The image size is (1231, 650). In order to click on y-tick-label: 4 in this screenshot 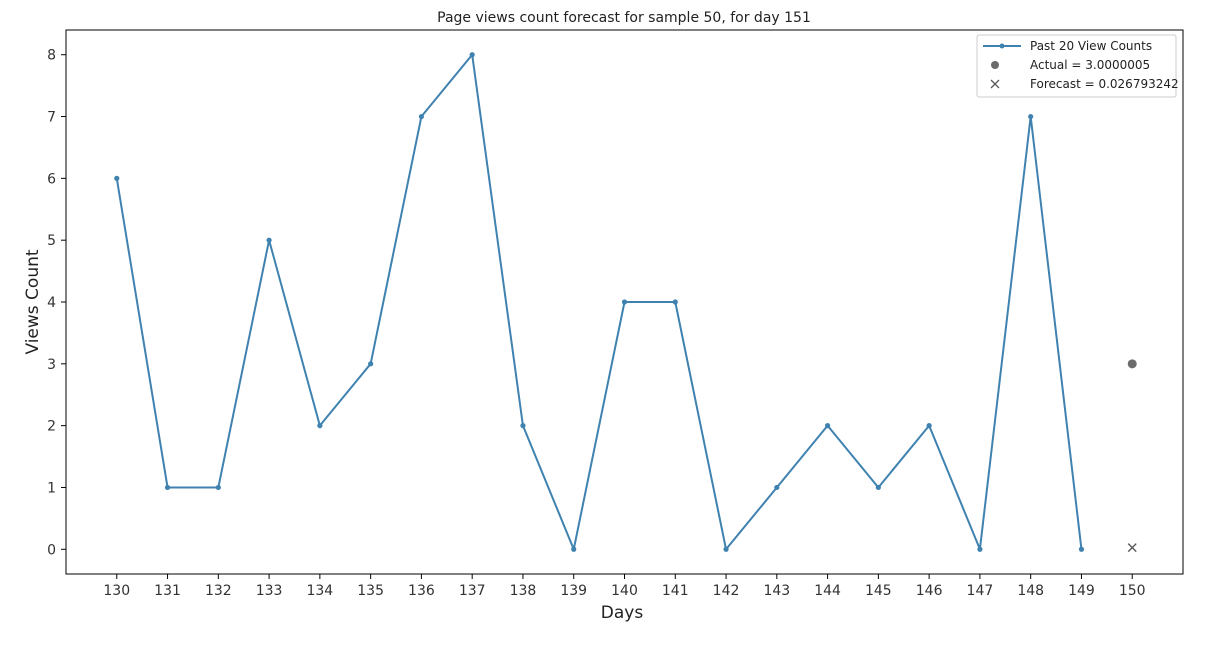, I will do `click(51, 303)`.